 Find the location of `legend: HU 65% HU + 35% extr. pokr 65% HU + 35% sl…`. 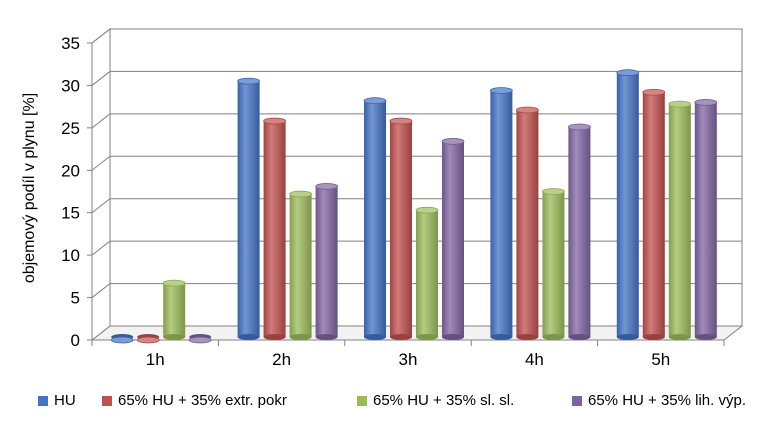

legend: HU 65% HU + 35% extr. pokr 65% HU + 35% sl… is located at coordinates (390, 404).